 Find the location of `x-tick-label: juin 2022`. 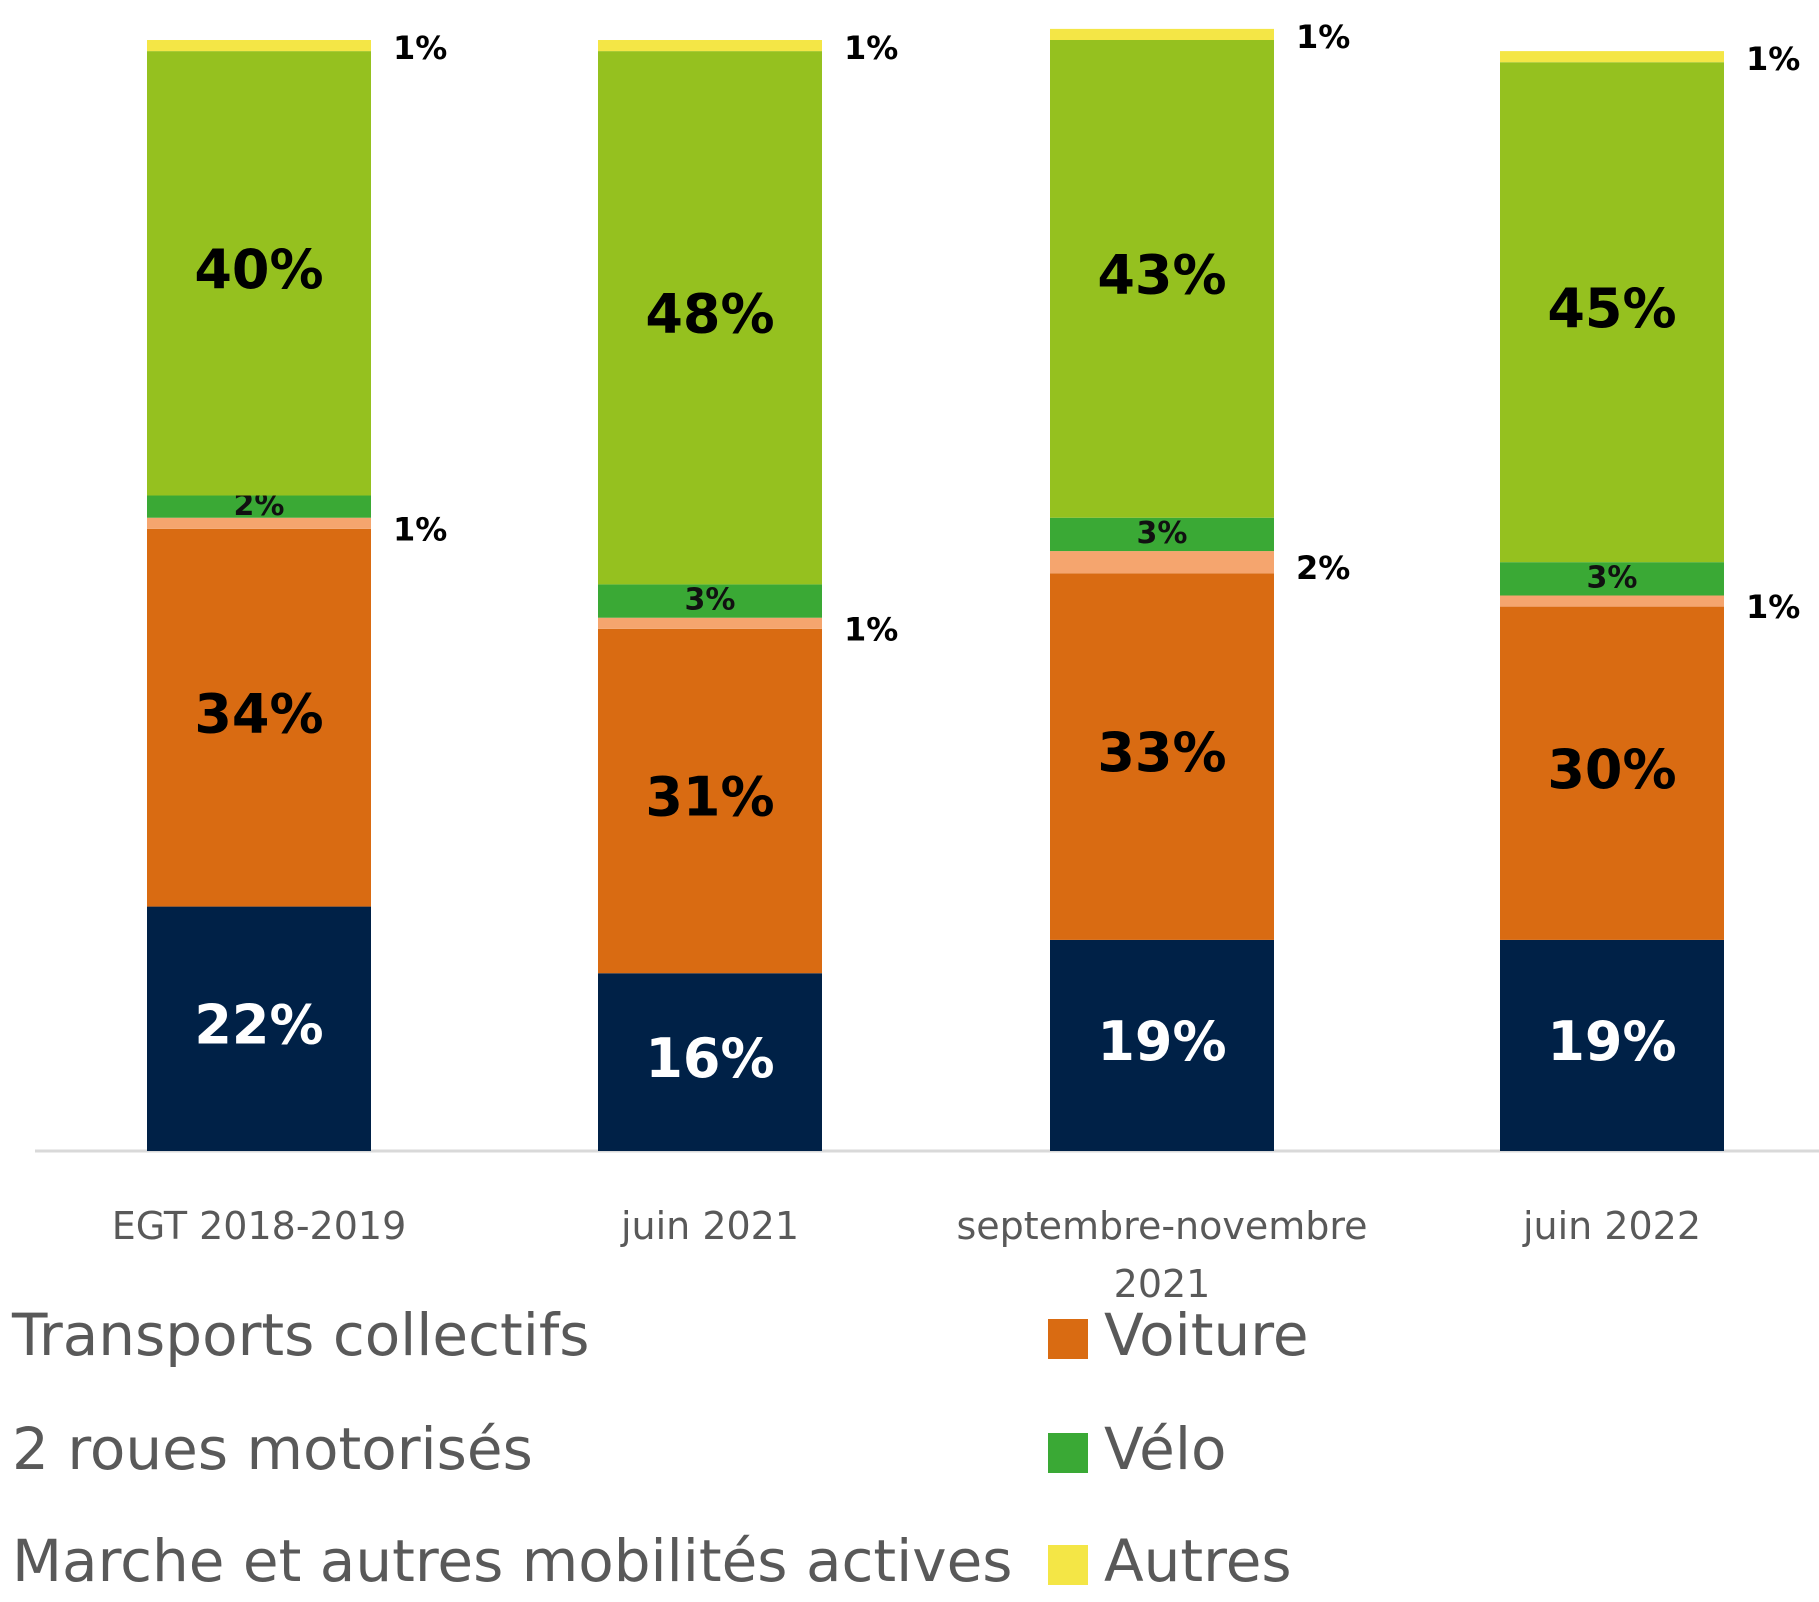

x-tick-label: juin 2022 is located at coordinates (1612, 1226).